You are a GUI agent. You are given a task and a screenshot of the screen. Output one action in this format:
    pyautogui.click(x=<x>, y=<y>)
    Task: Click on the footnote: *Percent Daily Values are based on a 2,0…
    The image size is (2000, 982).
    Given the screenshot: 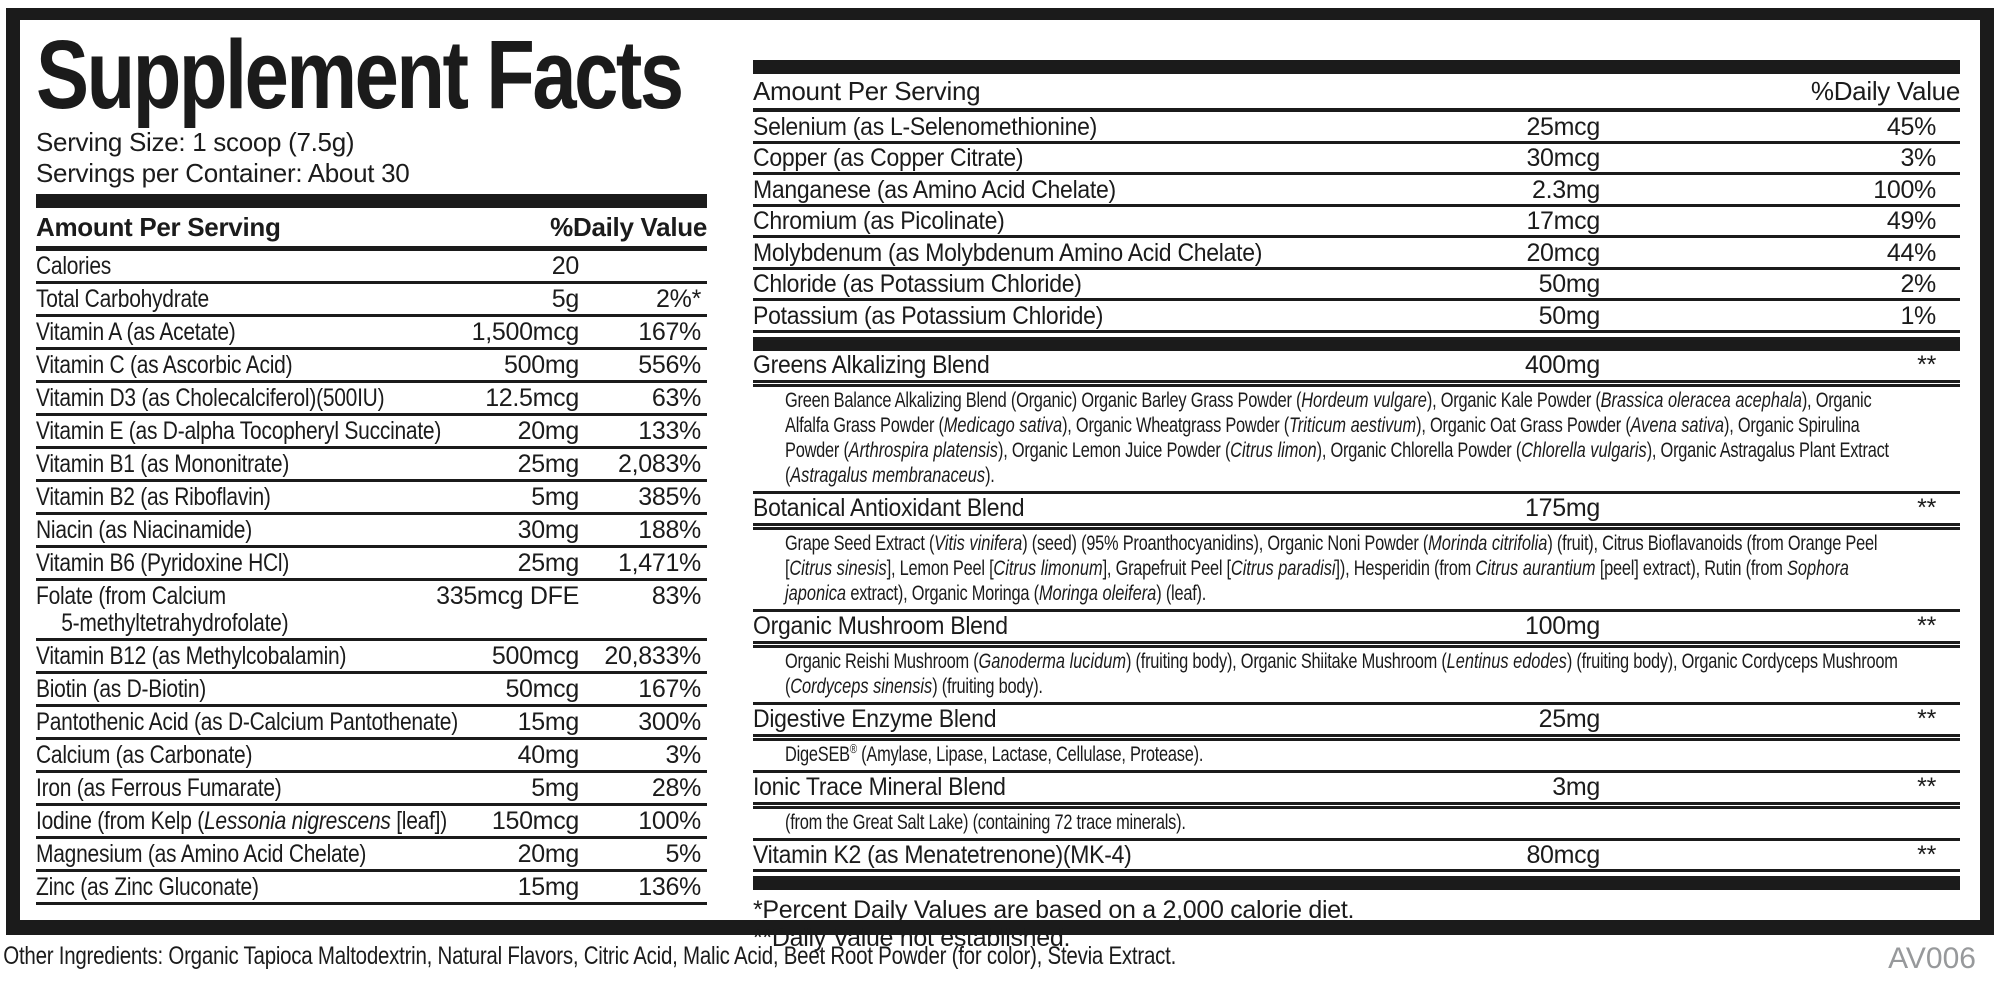 What is the action you would take?
    pyautogui.click(x=1054, y=910)
    